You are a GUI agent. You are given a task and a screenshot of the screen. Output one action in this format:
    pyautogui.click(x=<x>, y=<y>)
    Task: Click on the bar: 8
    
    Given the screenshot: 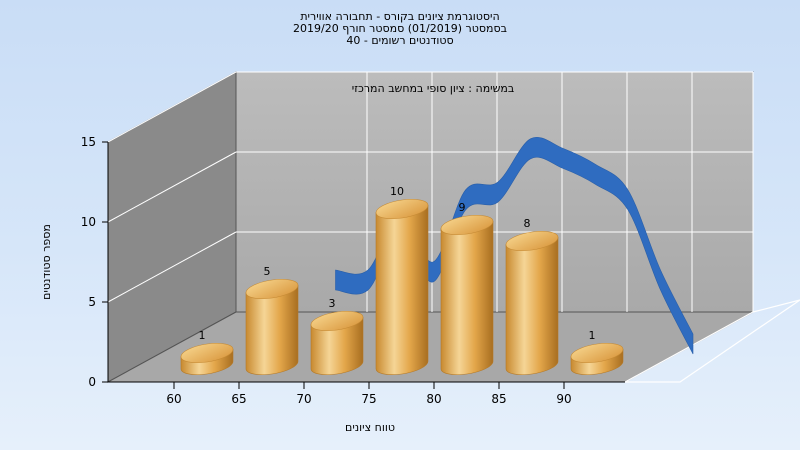 What is the action you would take?
    pyautogui.click(x=532, y=296)
    